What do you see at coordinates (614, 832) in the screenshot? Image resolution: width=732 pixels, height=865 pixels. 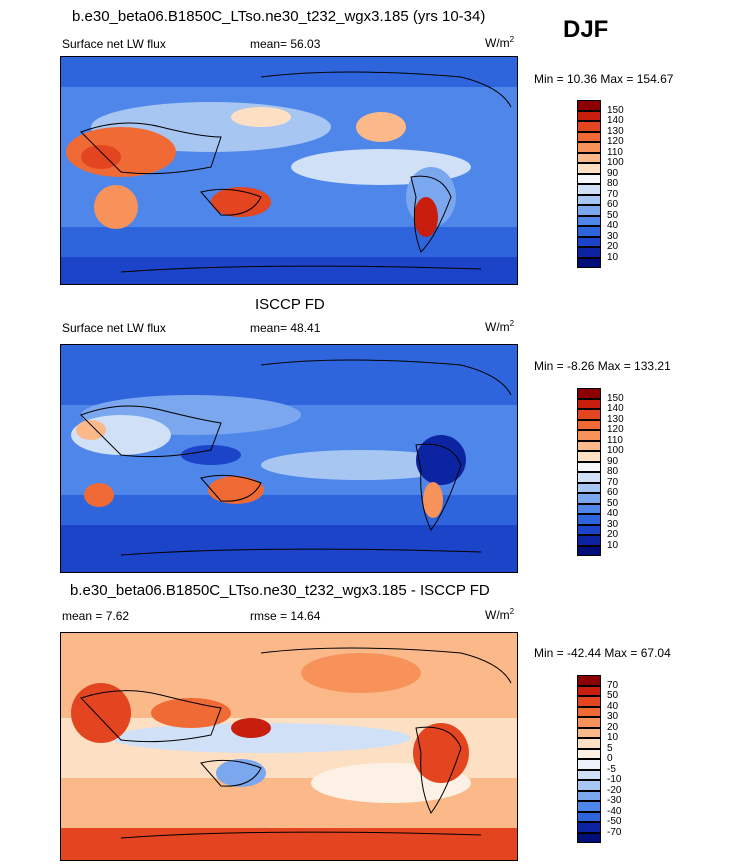 I see `colorbar-tick-label: -70` at bounding box center [614, 832].